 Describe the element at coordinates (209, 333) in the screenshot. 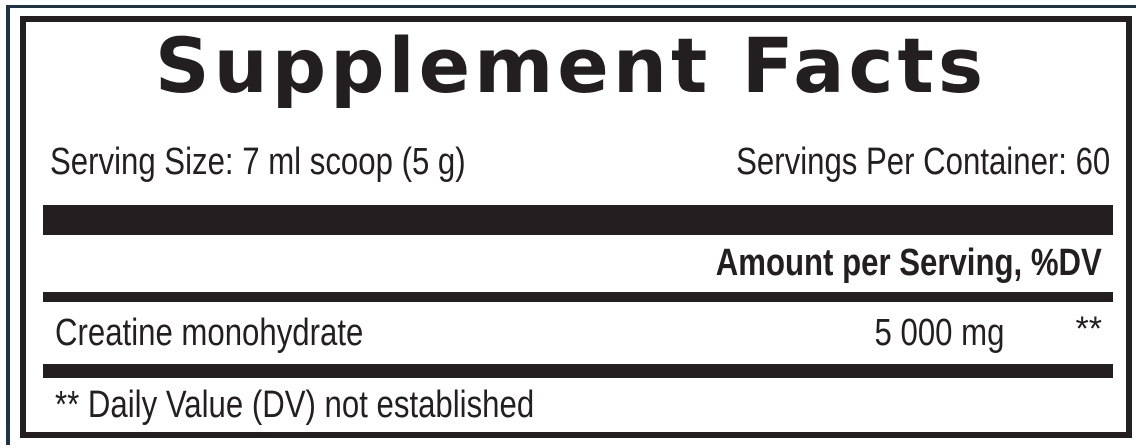

I see `ingredient-name: Creatine monohydrate` at that location.